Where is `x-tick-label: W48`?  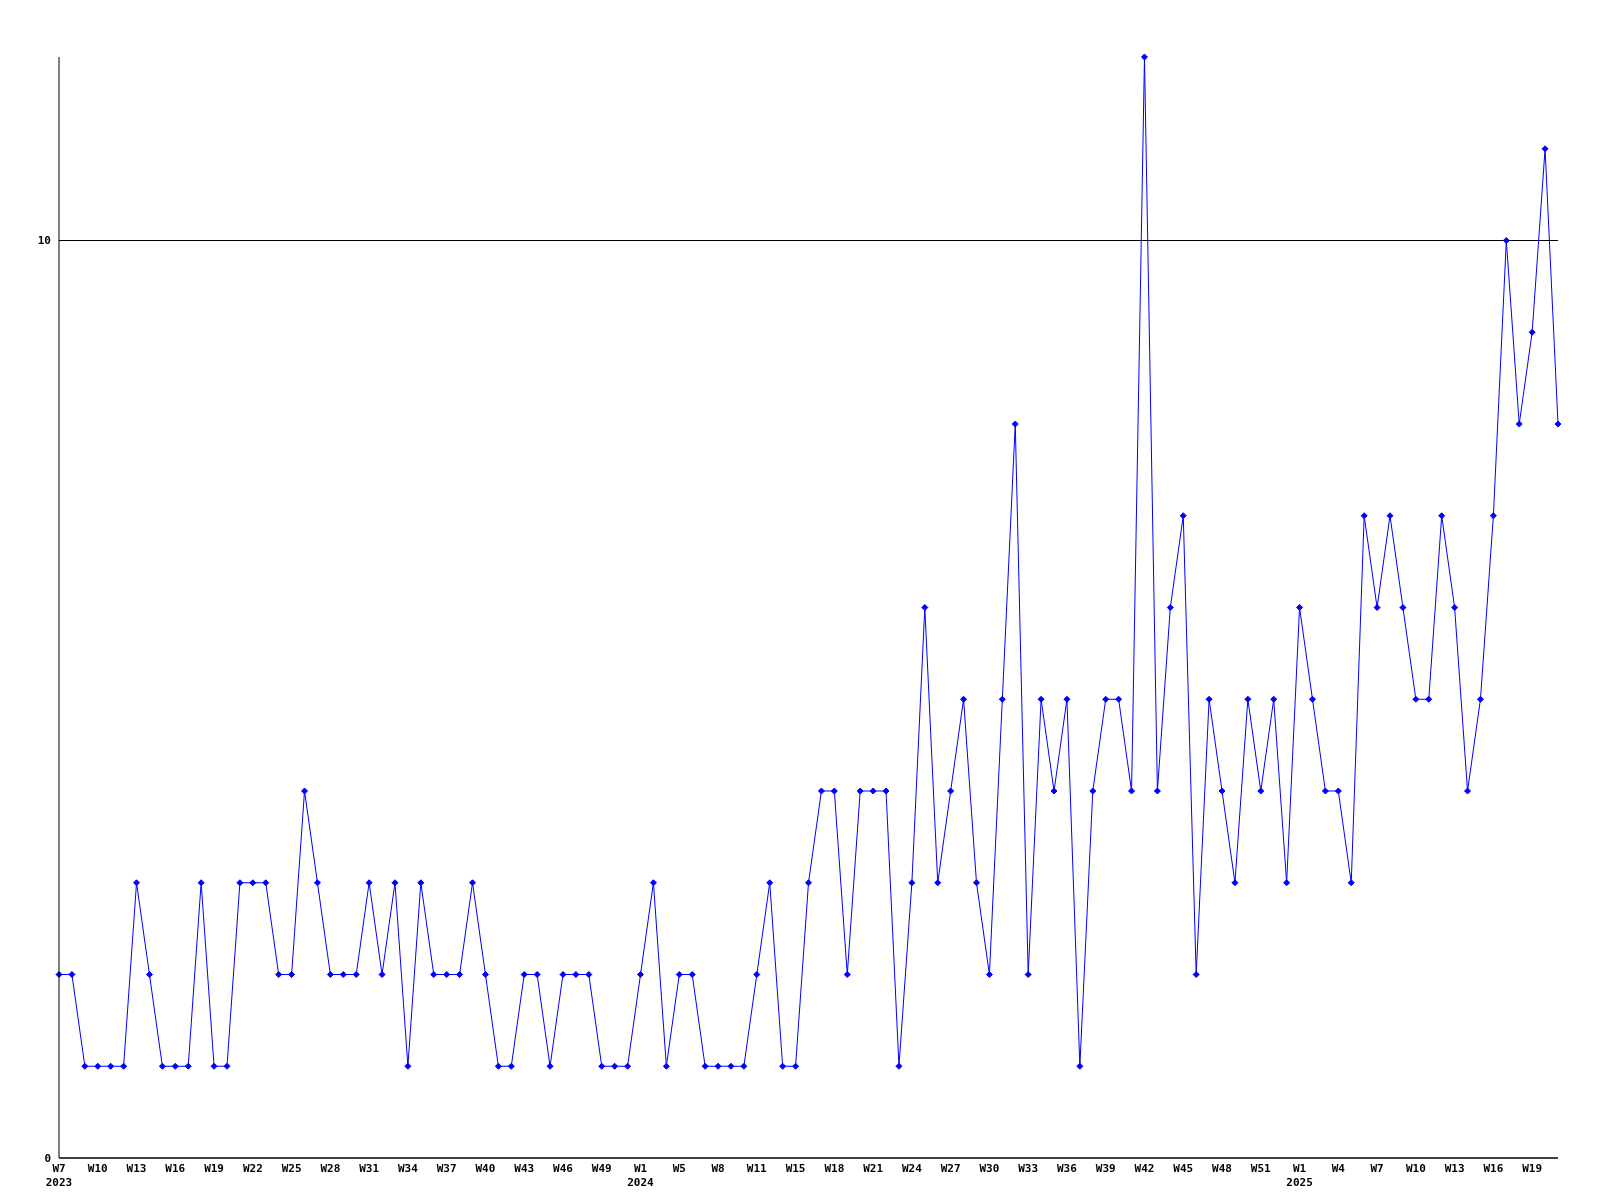
x-tick-label: W48 is located at coordinates (1222, 1168).